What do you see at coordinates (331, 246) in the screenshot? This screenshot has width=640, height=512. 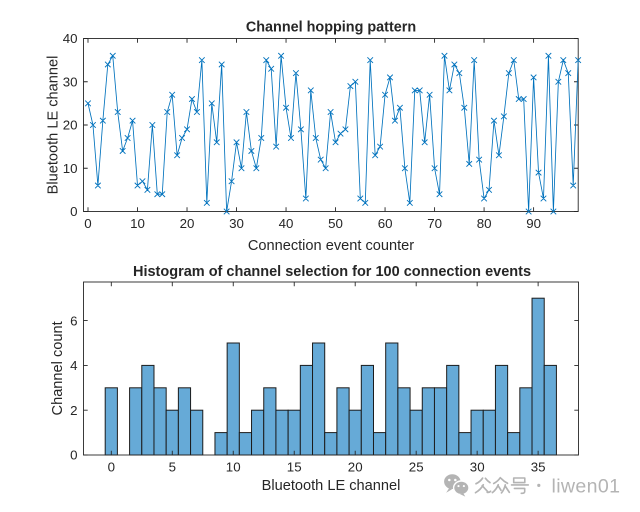 I see `svg-text: Connection event counter` at bounding box center [331, 246].